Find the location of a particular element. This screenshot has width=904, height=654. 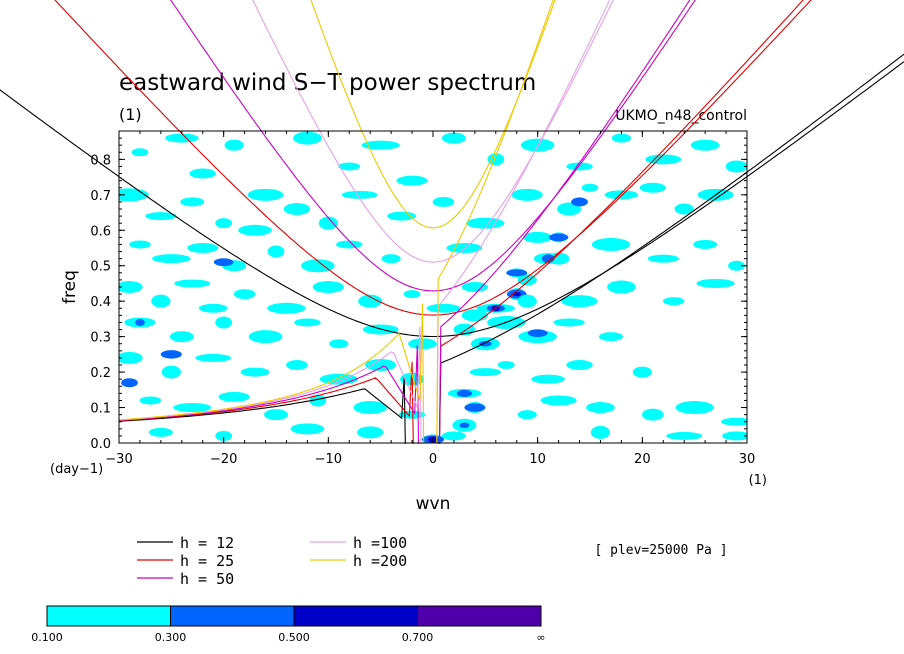

legend-label: h = 25 is located at coordinates (207, 561).